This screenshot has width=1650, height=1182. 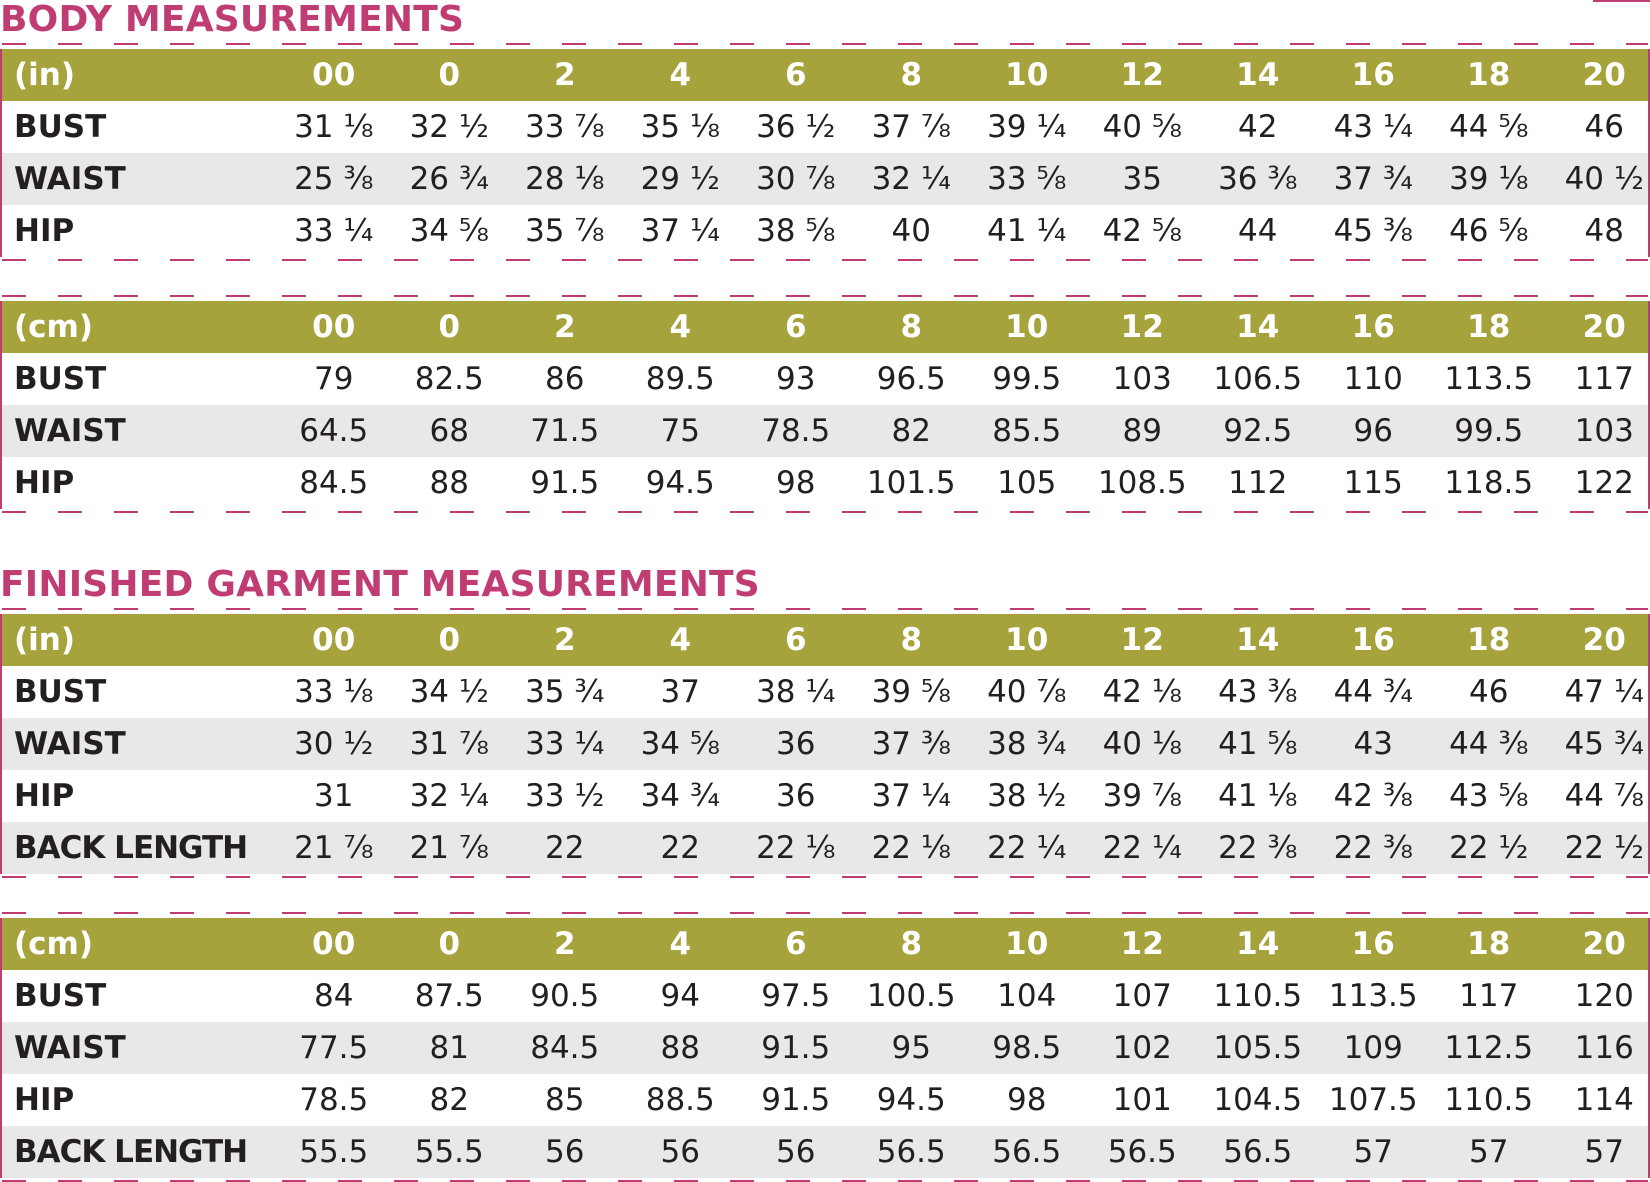 What do you see at coordinates (1374, 483) in the screenshot?
I see `measurement-value-cell: 115` at bounding box center [1374, 483].